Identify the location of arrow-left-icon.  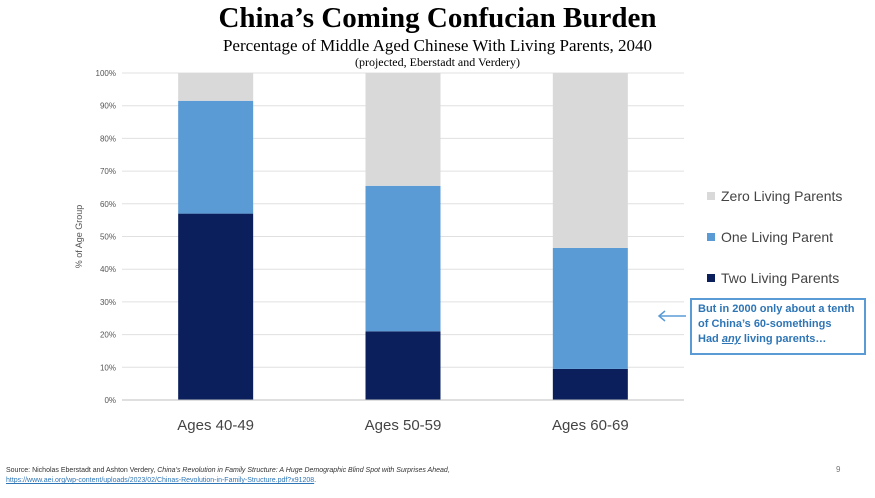
(671, 316).